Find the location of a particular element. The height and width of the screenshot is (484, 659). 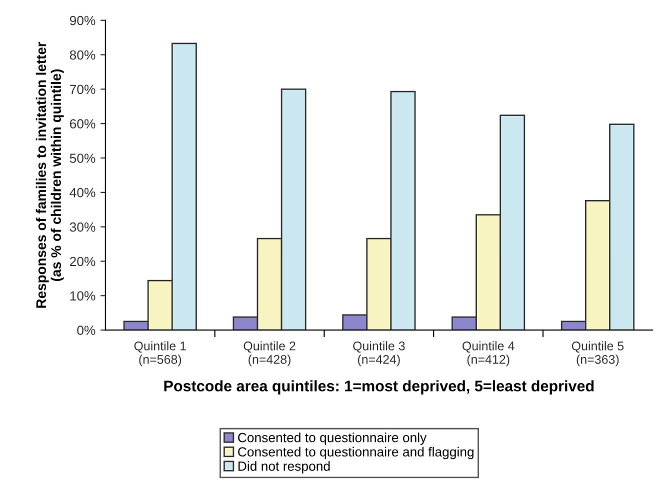

legend-label: Did not respond is located at coordinates (284, 467).